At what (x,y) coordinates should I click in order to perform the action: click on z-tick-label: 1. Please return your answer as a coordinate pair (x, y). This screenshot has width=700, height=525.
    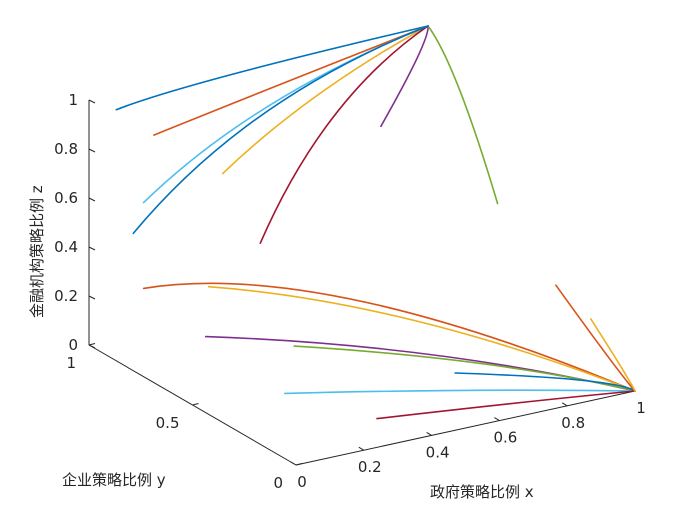
    Looking at the image, I should click on (73, 100).